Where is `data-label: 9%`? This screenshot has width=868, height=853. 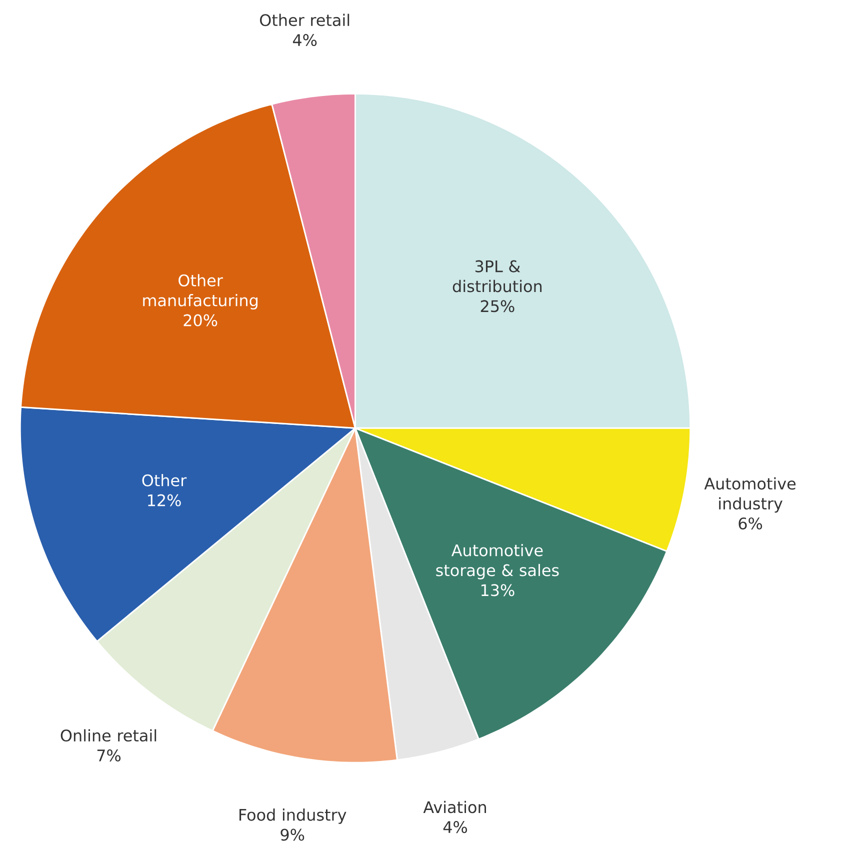 data-label: 9% is located at coordinates (292, 834).